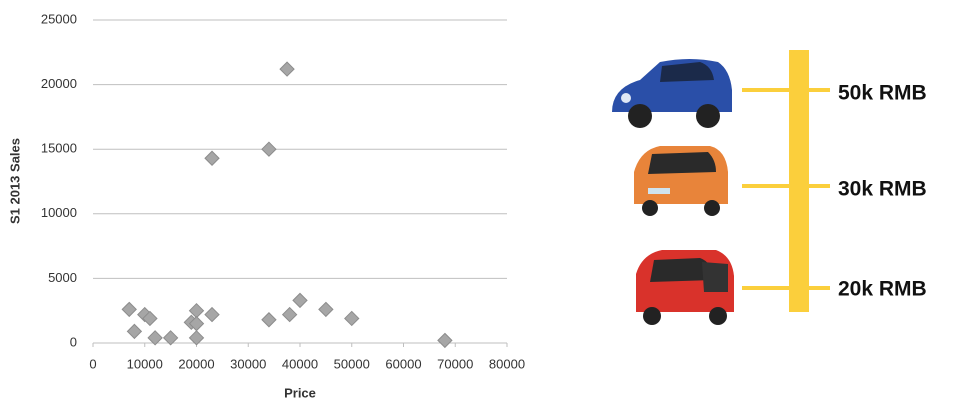 This screenshot has height=401, width=954. What do you see at coordinates (352, 363) in the screenshot?
I see `x-tick-label: 50000` at bounding box center [352, 363].